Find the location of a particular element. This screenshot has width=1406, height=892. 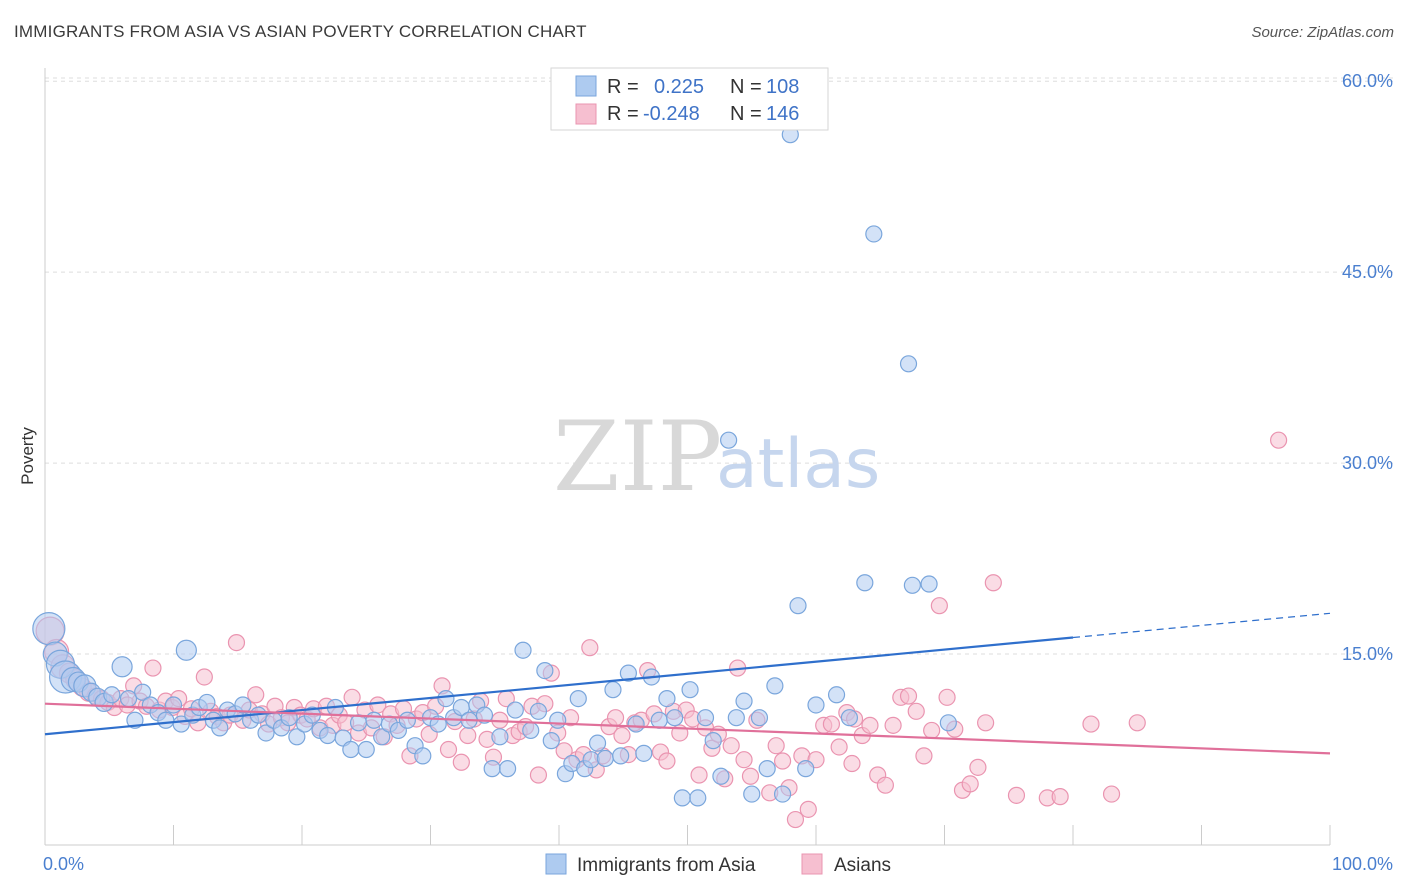

legend-r-value: 0.225 is located at coordinates (679, 87).